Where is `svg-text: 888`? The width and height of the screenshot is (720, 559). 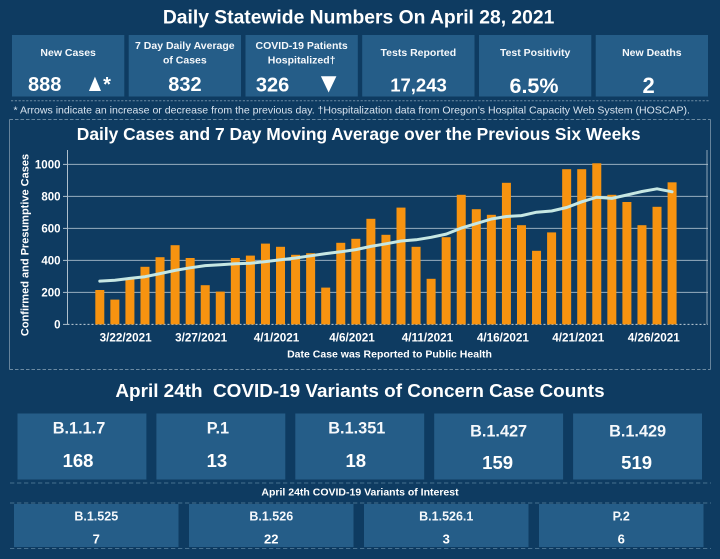 svg-text: 888 is located at coordinates (44, 85).